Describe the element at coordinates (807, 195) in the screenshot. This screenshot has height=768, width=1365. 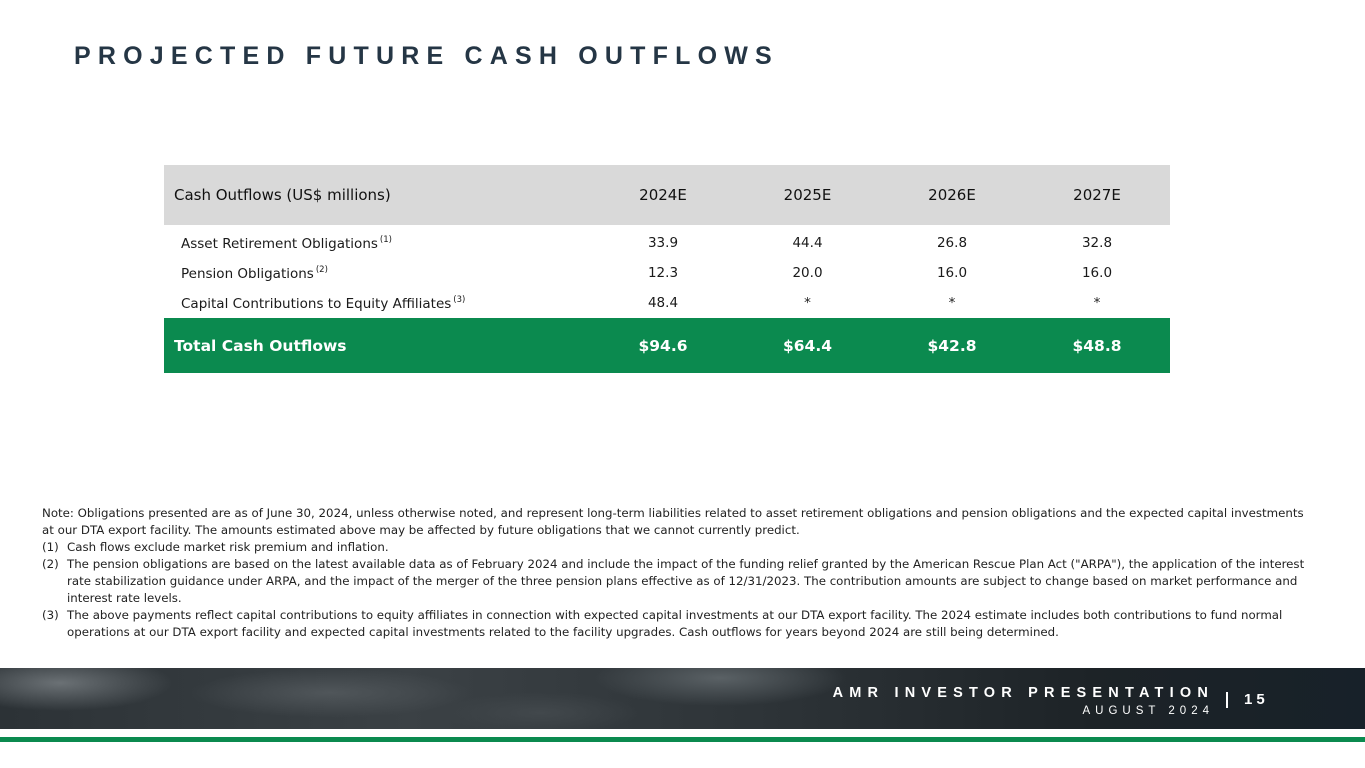
I see `column-header-2025e: 2025E` at that location.